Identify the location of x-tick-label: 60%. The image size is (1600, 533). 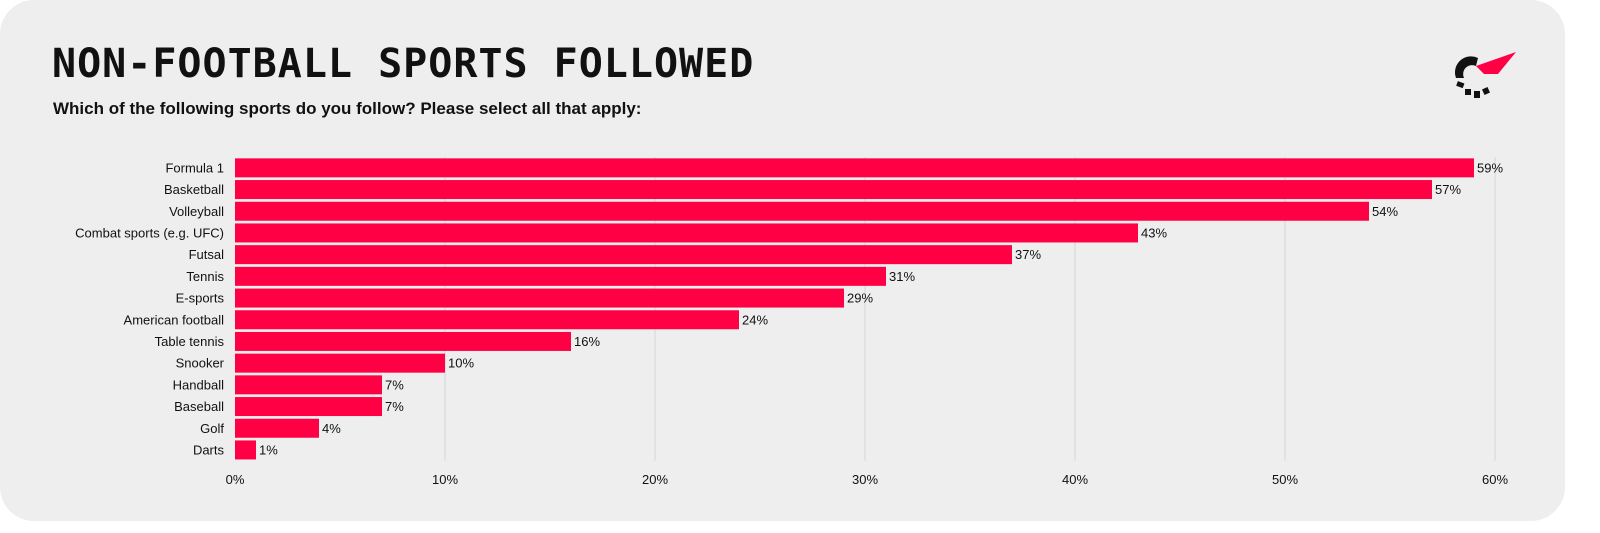
(1495, 479).